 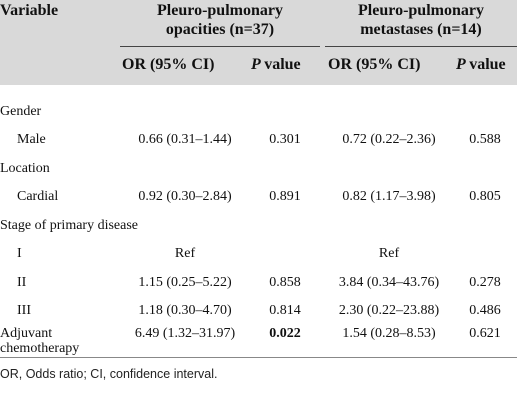 I want to click on row-adjuvant-or2: 1.54 (0.28–8.53), so click(x=389, y=333).